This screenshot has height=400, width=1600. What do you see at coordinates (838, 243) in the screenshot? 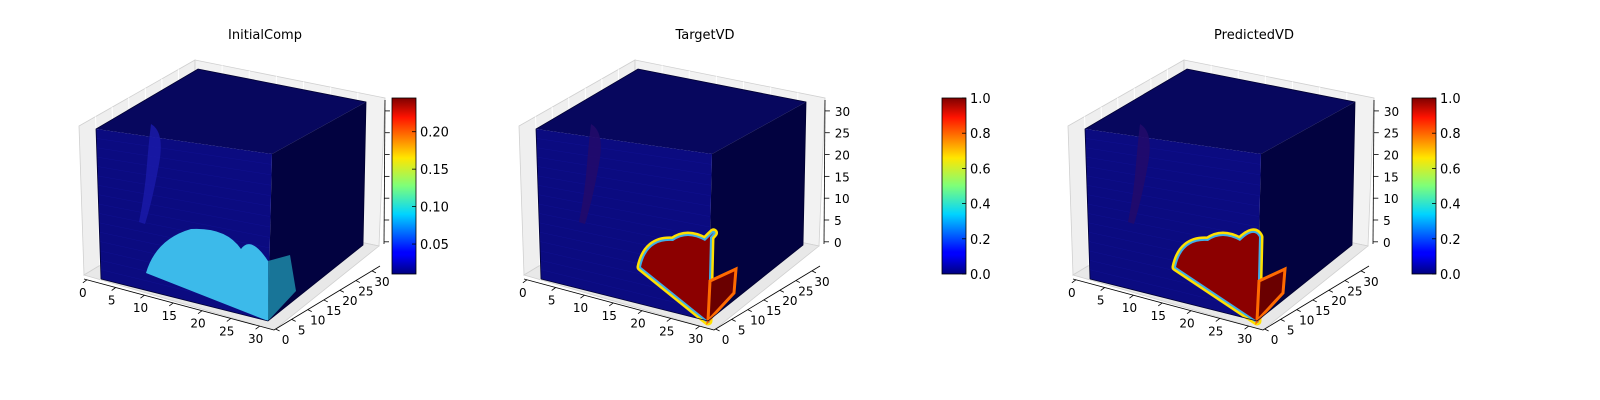
I see `z-tick-label: 0` at bounding box center [838, 243].